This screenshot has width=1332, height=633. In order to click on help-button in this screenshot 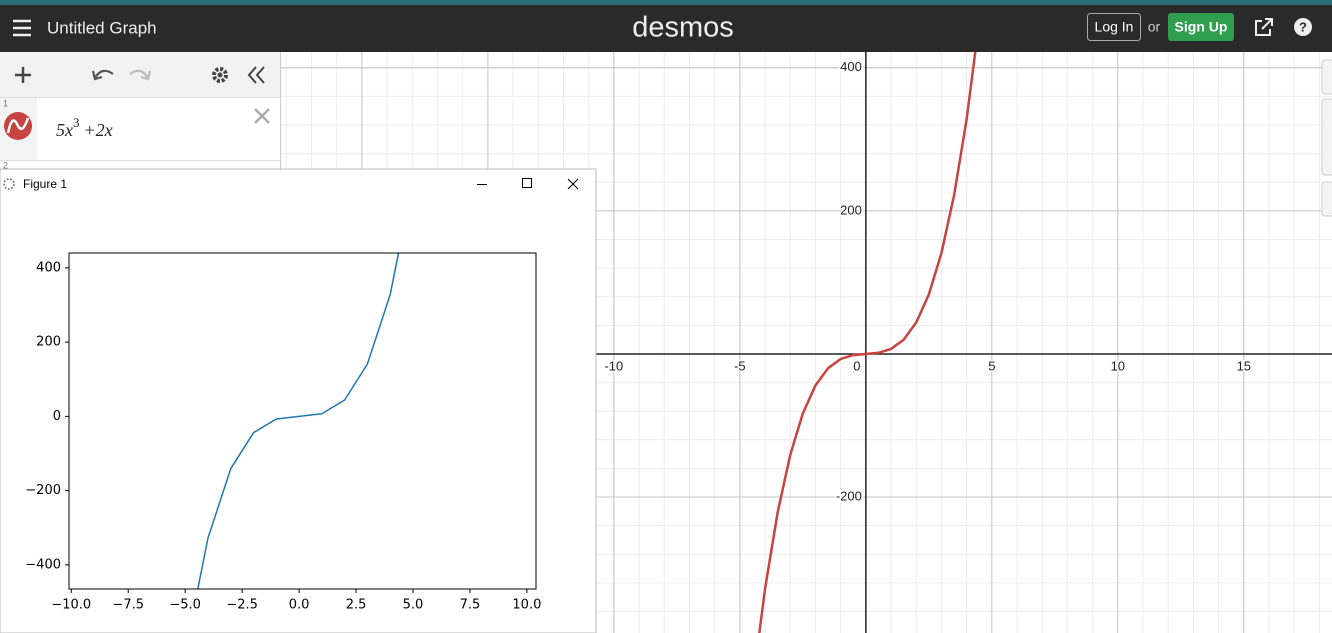, I will do `click(1303, 27)`.